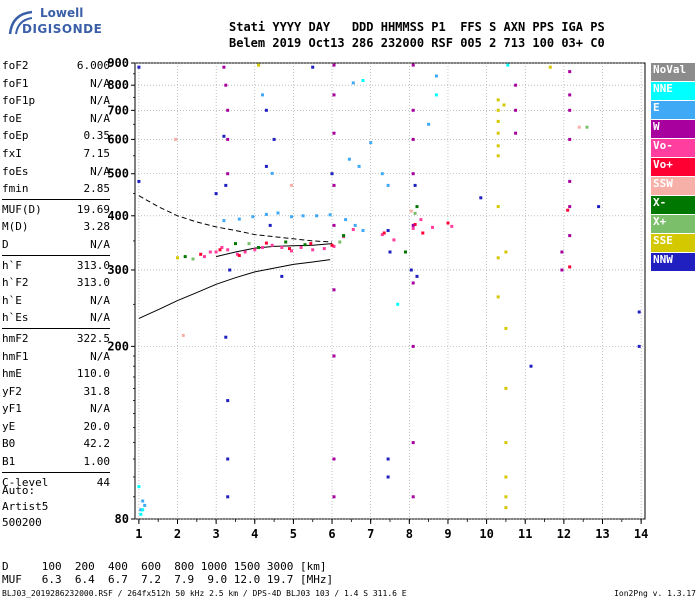 This screenshot has height=600, width=700. Describe the element at coordinates (20, 22) in the screenshot. I see `logo-arc-icon` at that location.